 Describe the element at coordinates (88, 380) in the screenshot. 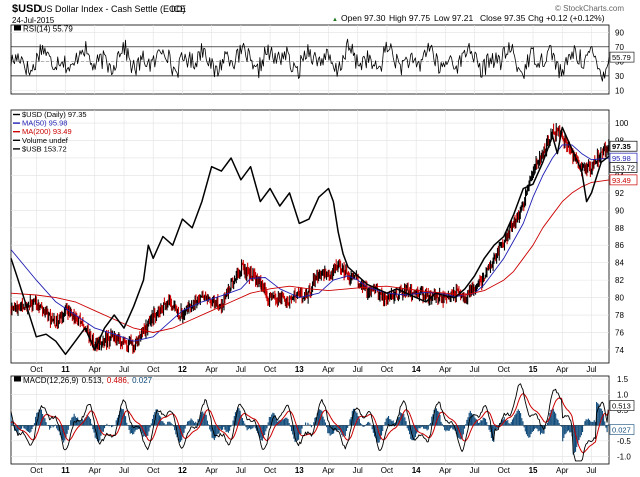

I see `macd-legend-label: MACD(12,26,9) 0.513, 0.486, 0.027` at that location.